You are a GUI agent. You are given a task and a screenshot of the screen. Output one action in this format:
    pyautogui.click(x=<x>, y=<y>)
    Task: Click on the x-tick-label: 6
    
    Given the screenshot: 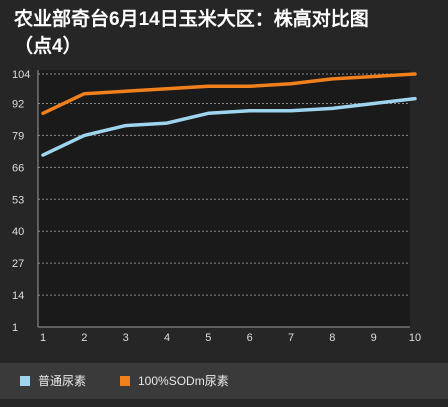 What is the action you would take?
    pyautogui.click(x=250, y=338)
    